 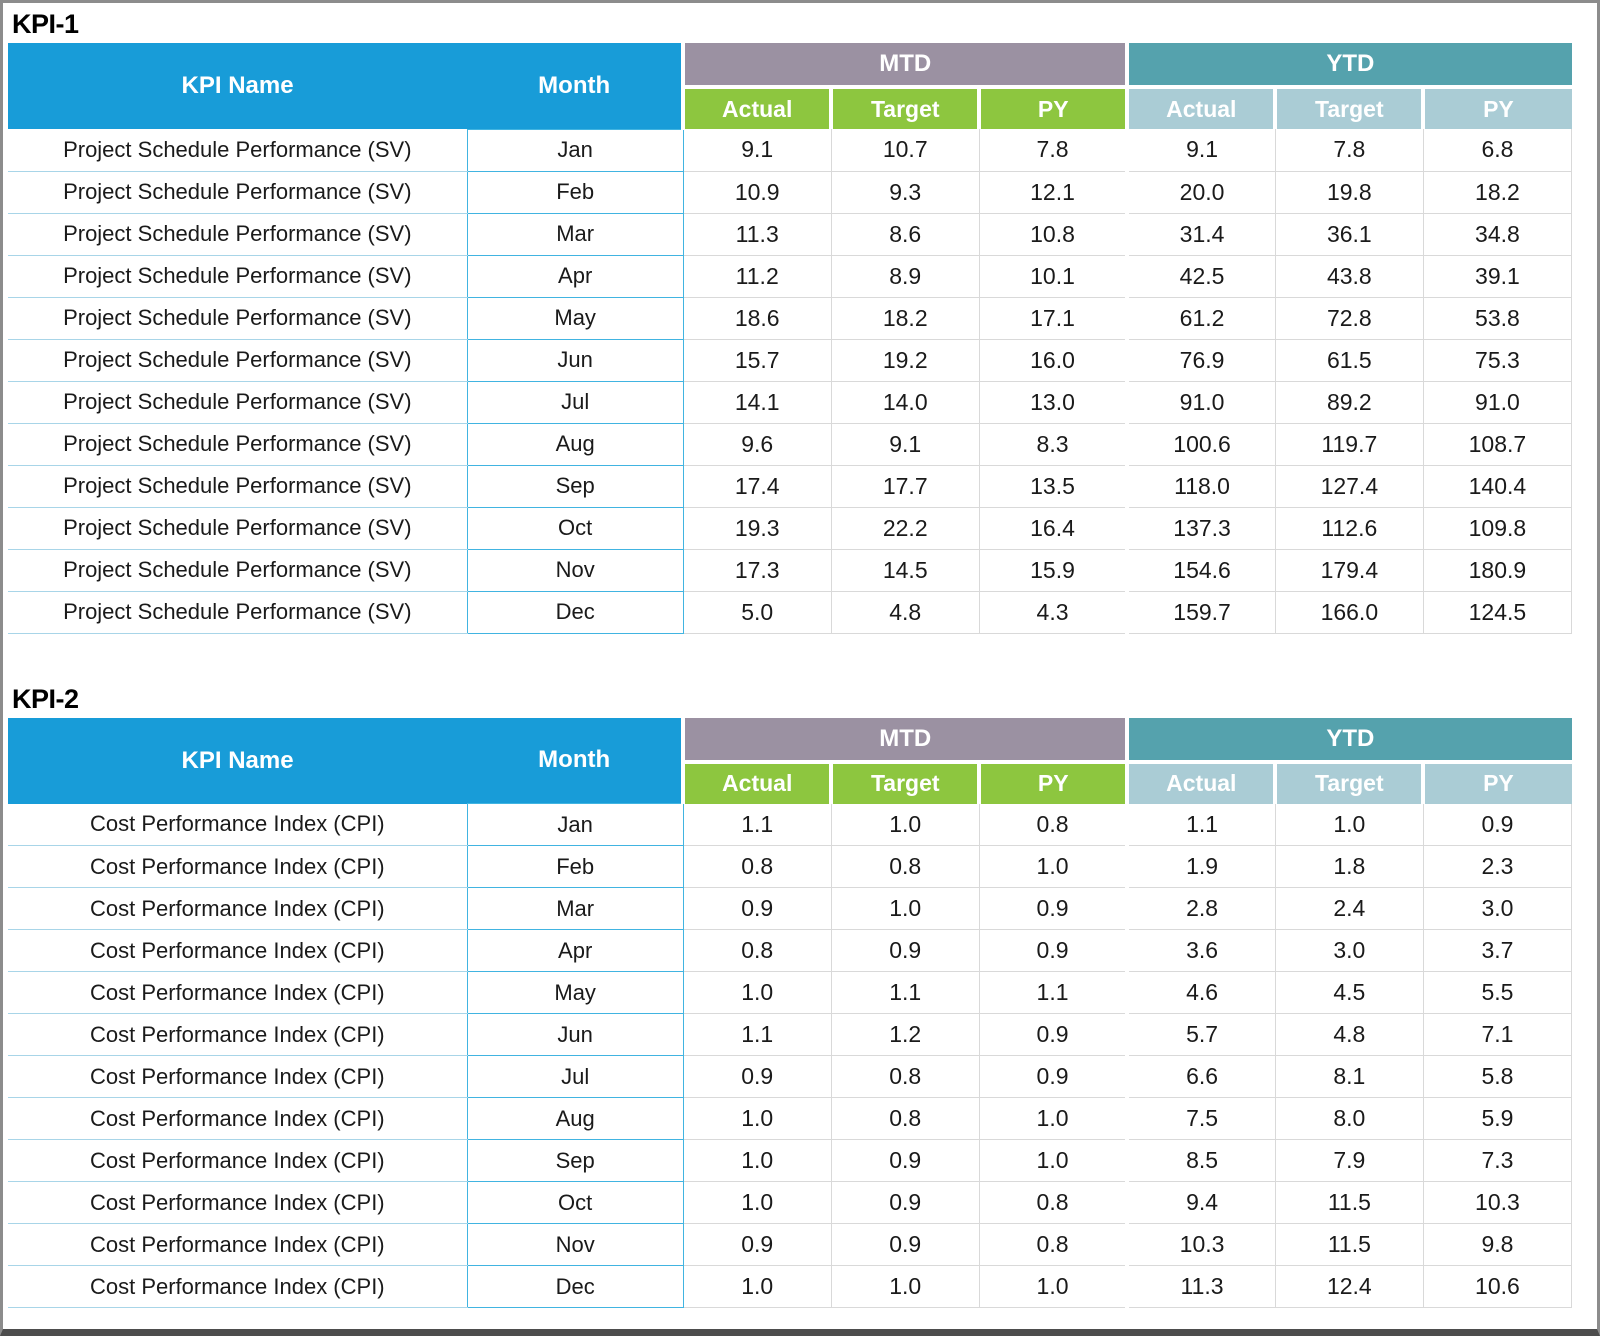 What do you see at coordinates (1498, 192) in the screenshot?
I see `ytd-py-cell: 18.2` at bounding box center [1498, 192].